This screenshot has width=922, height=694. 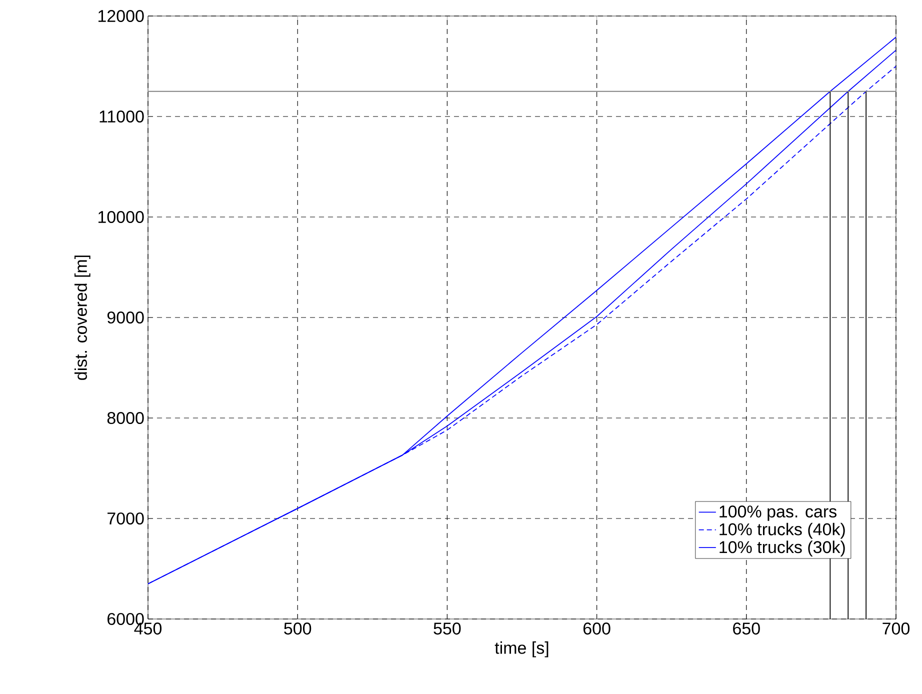 What do you see at coordinates (596, 628) in the screenshot?
I see `x-tick-label: 600` at bounding box center [596, 628].